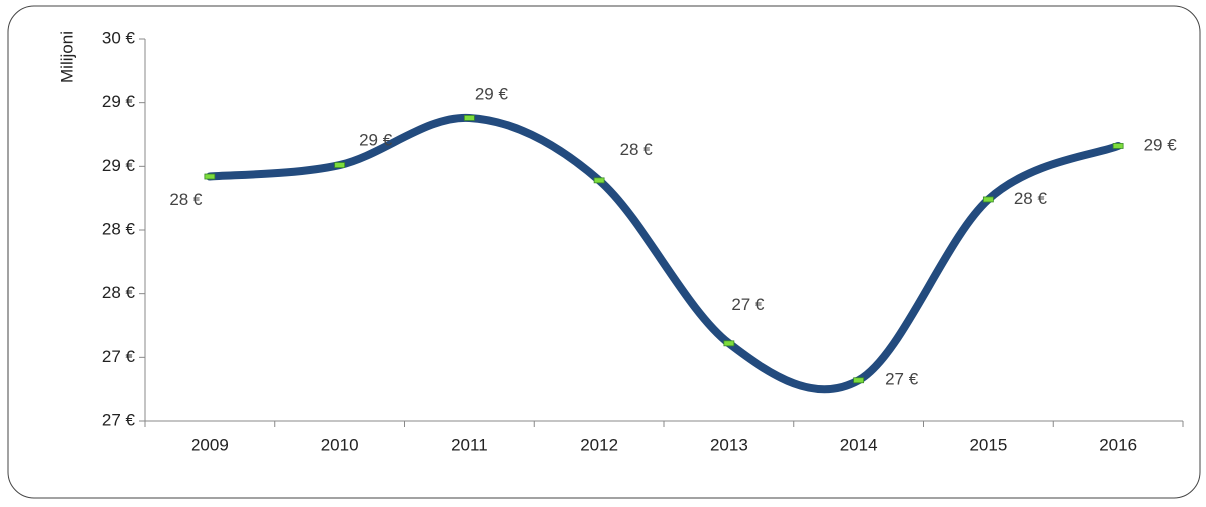 The height and width of the screenshot is (507, 1206). I want to click on x-tick-label: 2014, so click(859, 444).